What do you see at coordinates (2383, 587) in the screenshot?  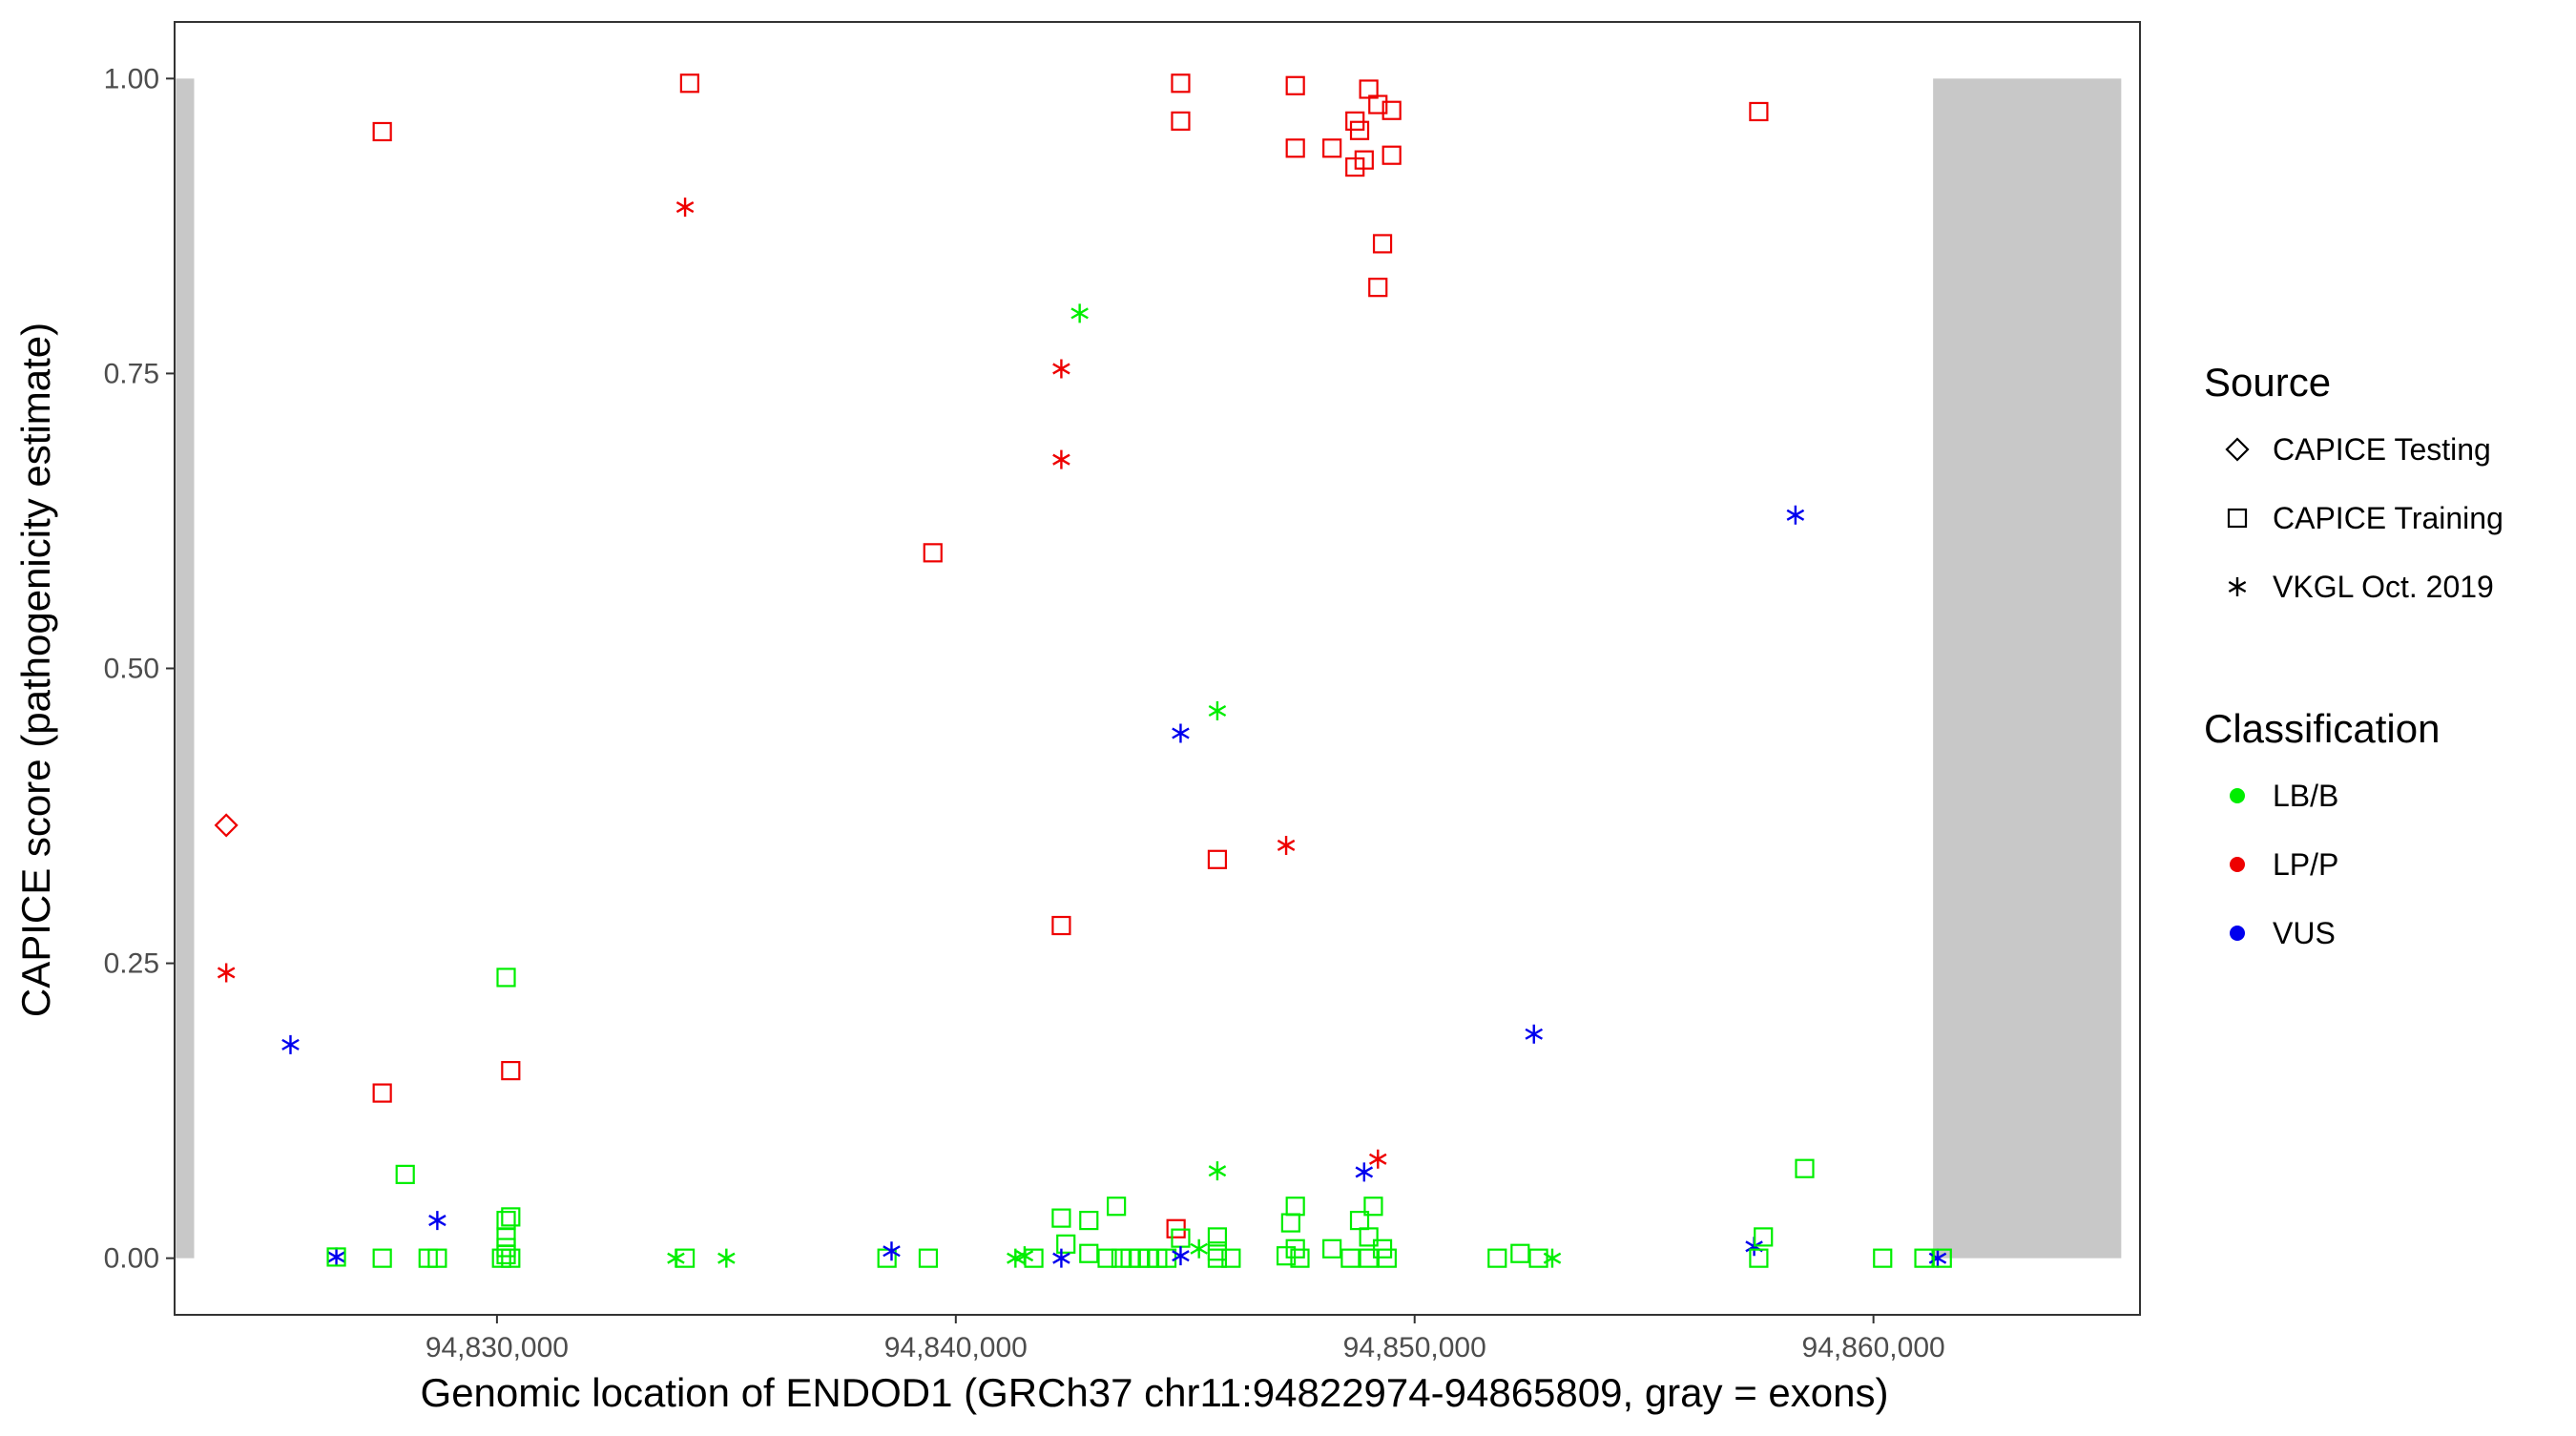 I see `legend-source-label: VKGL Oct. 2019` at bounding box center [2383, 587].